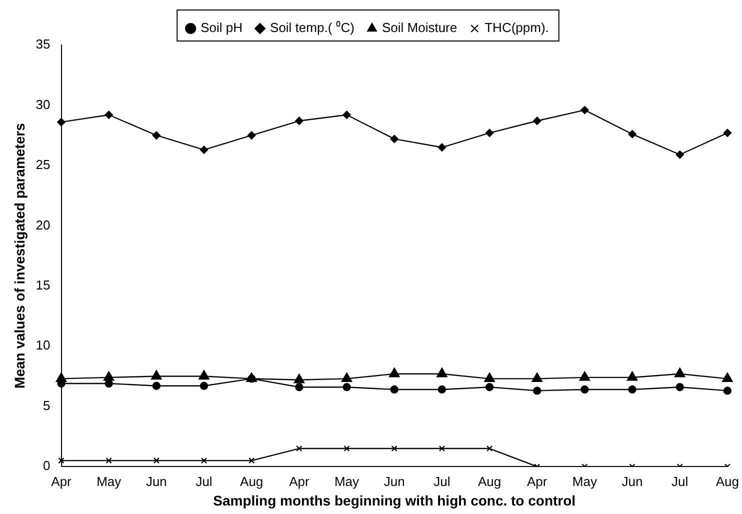 This screenshot has width=742, height=514. I want to click on y-tick-label: 0, so click(46, 466).